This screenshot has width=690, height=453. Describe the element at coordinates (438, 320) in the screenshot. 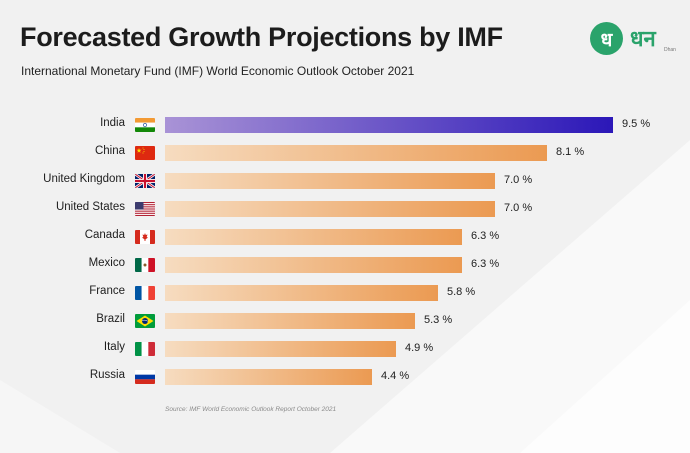

I see `value-label: 5.3 %` at that location.